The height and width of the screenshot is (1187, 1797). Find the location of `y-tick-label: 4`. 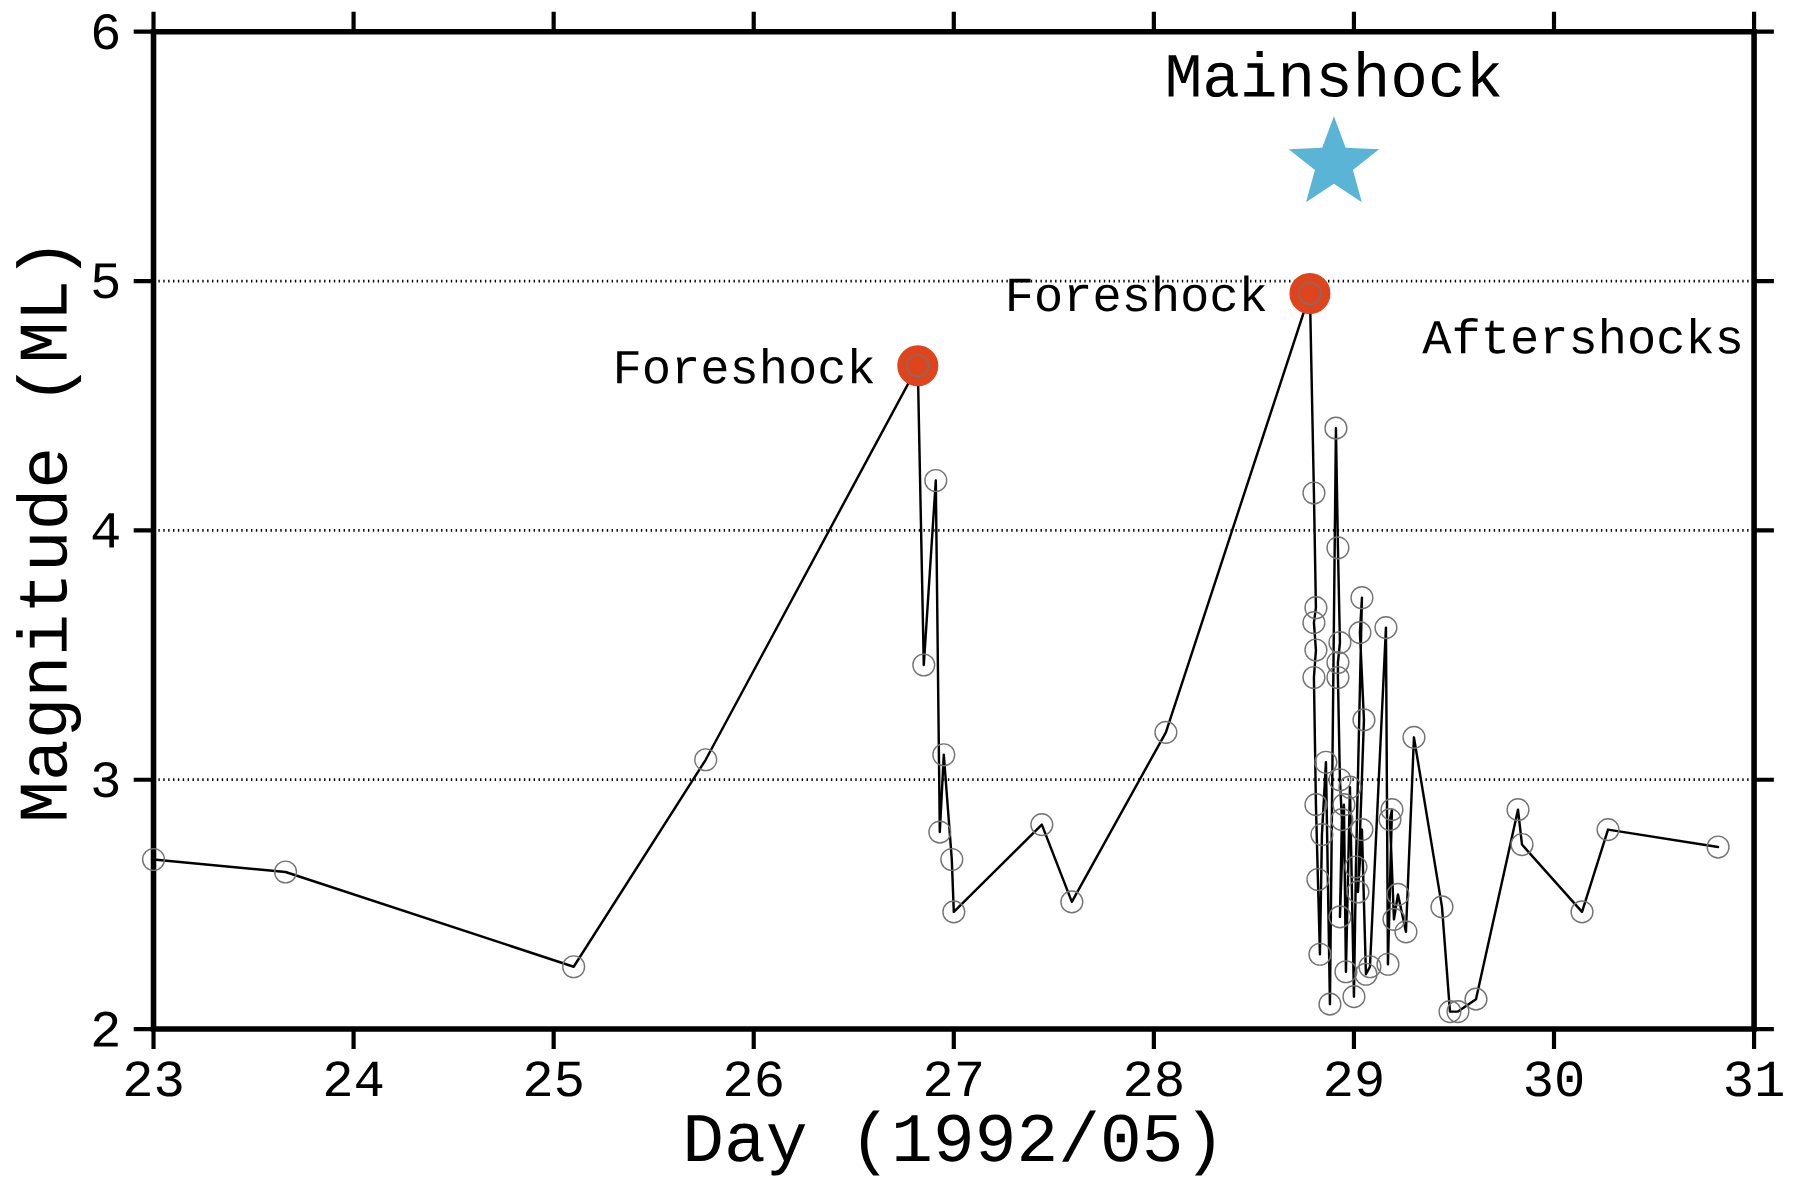

y-tick-label: 4 is located at coordinates (105, 530).